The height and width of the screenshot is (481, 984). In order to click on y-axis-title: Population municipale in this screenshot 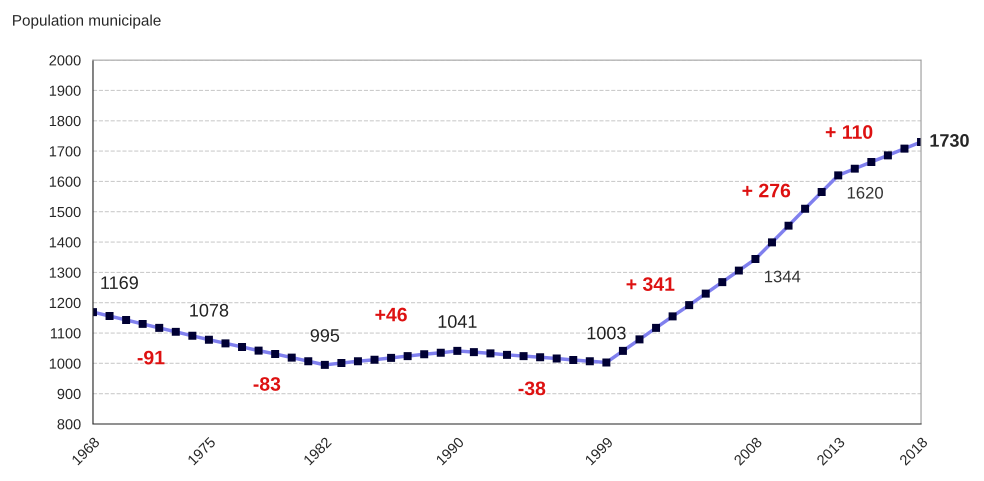, I will do `click(87, 21)`.